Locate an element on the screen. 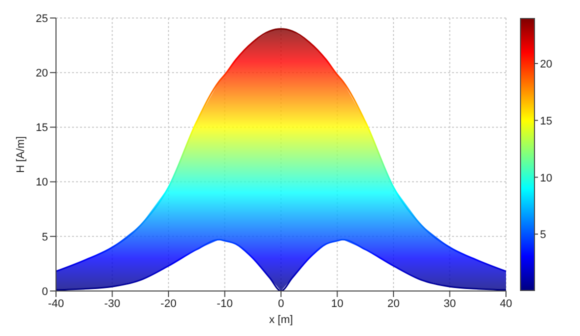 This screenshot has width=580, height=336. y-axis-title: H [A/m] is located at coordinates (20, 154).